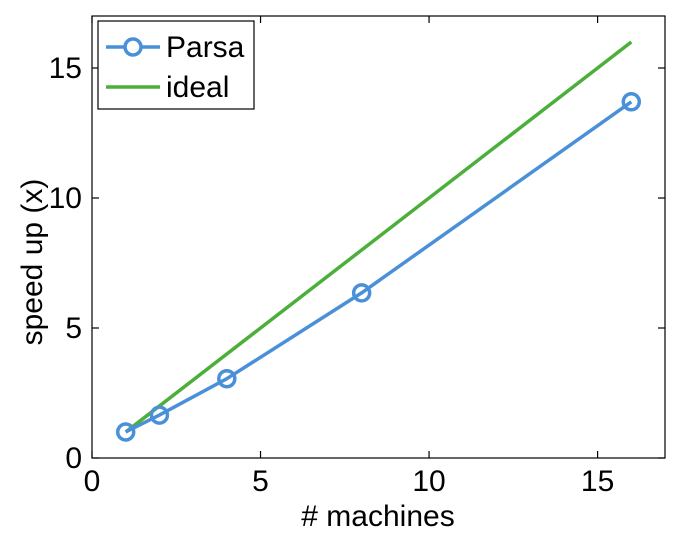  What do you see at coordinates (32, 262) in the screenshot?
I see `y-axis-label: speed up (x)` at bounding box center [32, 262].